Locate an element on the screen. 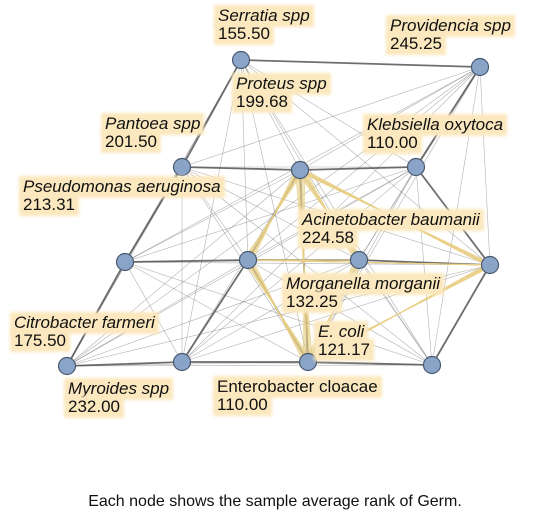  edge-enterobacter-left-mid is located at coordinates (278, 313).